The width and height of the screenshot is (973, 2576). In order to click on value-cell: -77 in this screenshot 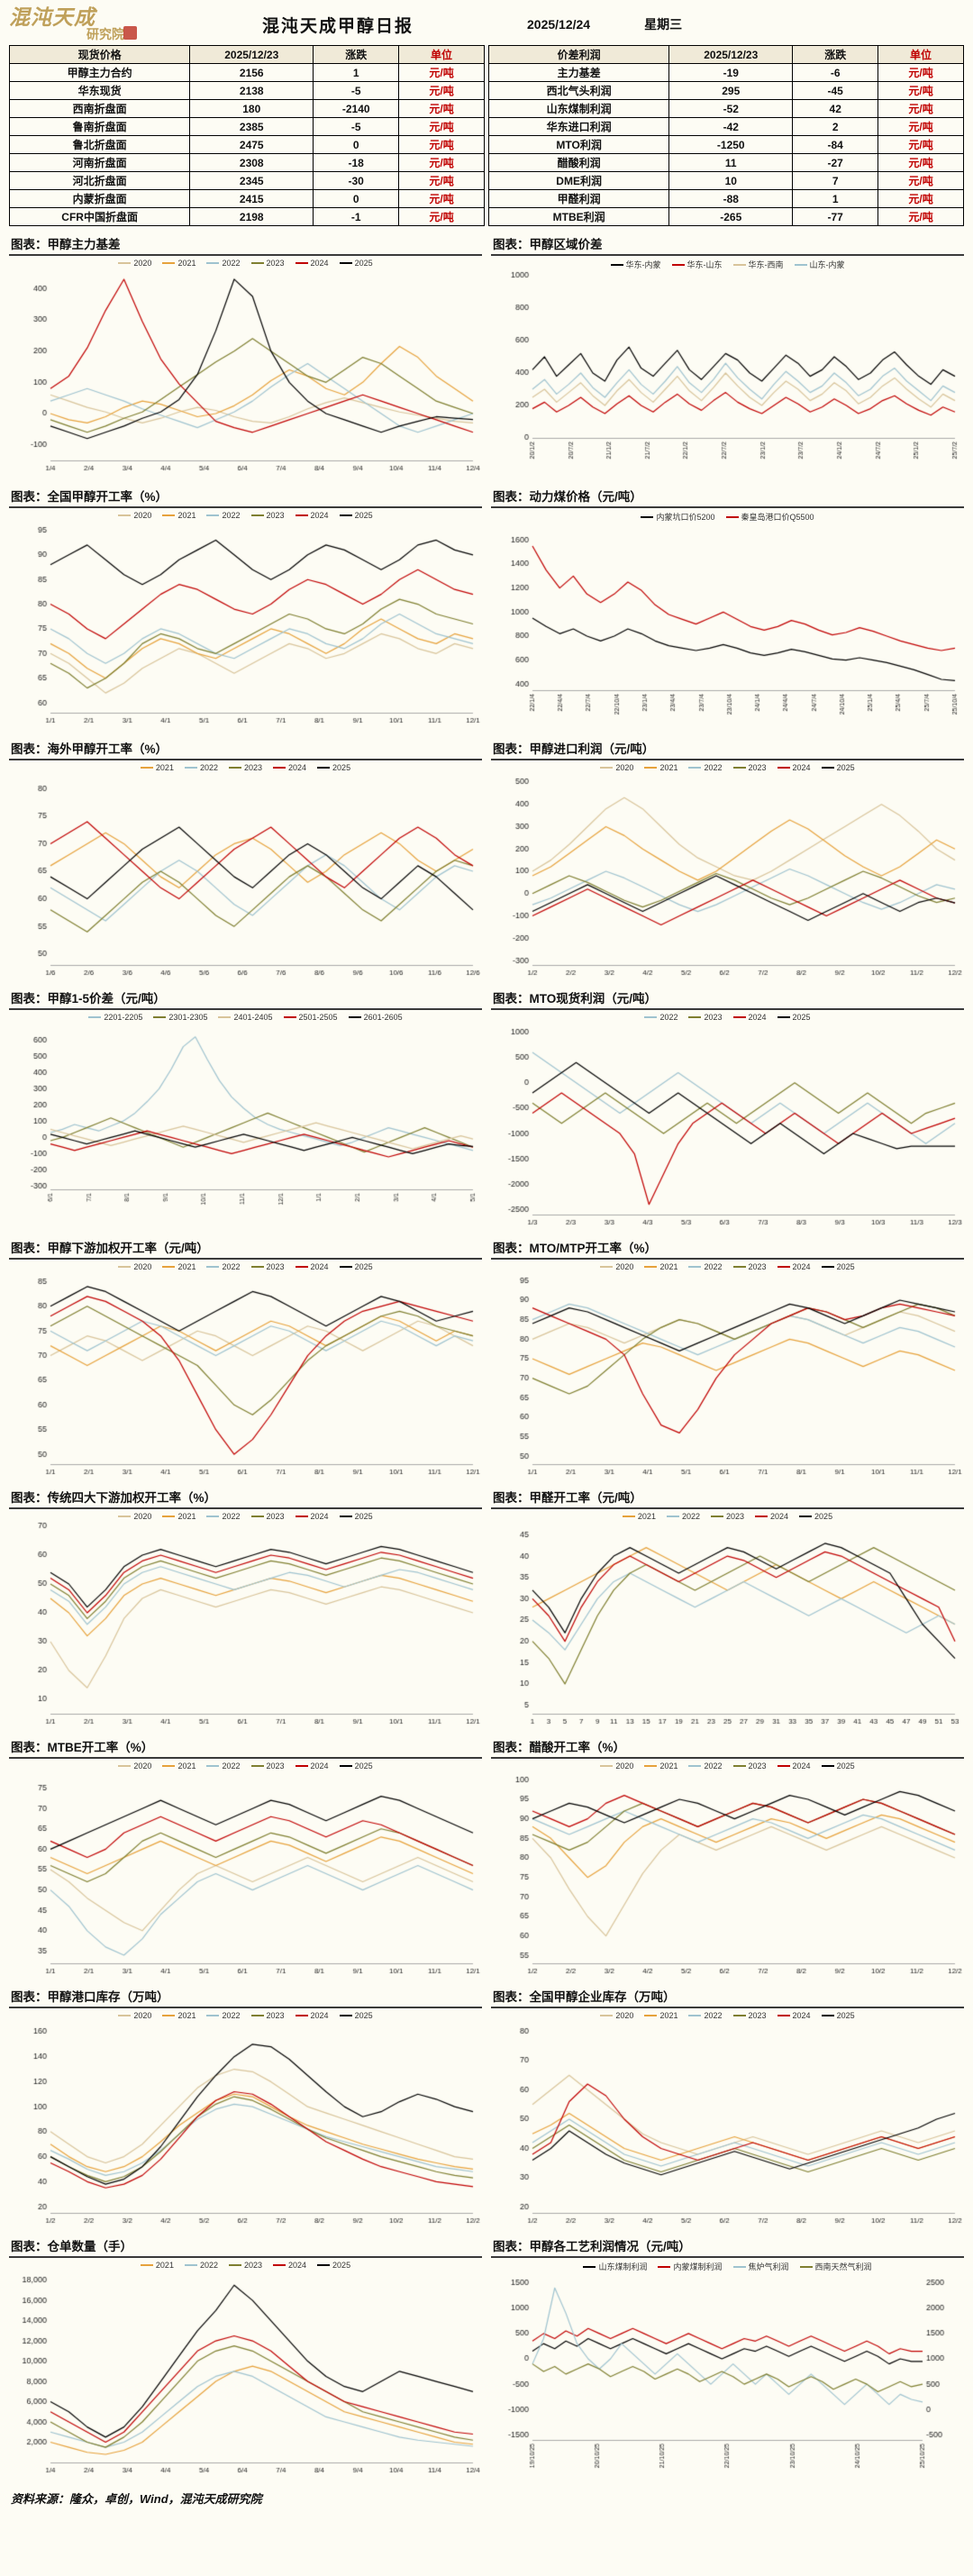, I will do `click(835, 216)`.